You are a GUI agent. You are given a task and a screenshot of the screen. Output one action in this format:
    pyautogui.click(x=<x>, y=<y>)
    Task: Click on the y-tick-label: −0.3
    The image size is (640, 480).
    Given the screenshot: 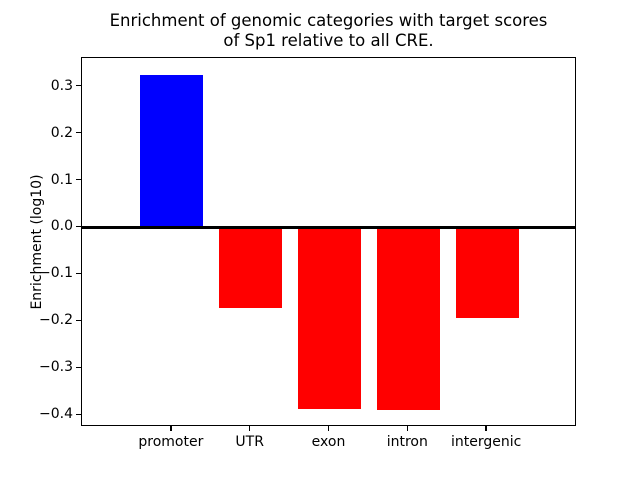 What is the action you would take?
    pyautogui.click(x=56, y=367)
    